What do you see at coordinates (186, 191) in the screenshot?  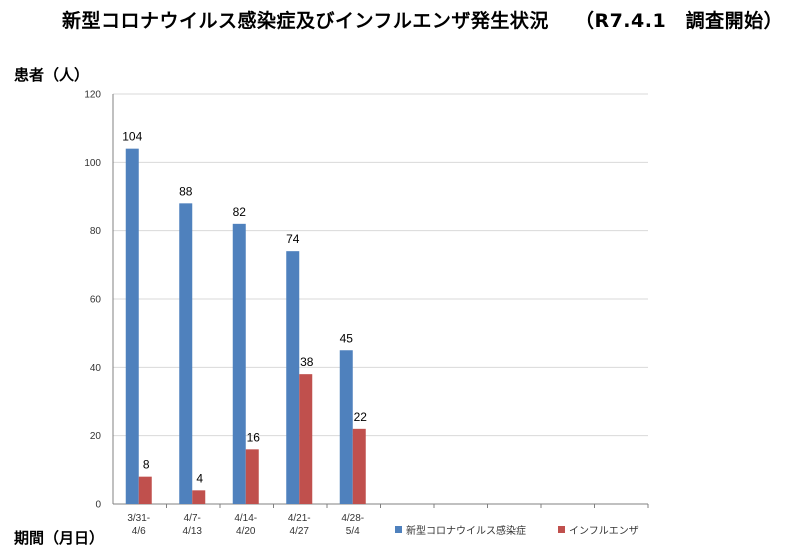 I see `data-label-covid: 88` at bounding box center [186, 191].